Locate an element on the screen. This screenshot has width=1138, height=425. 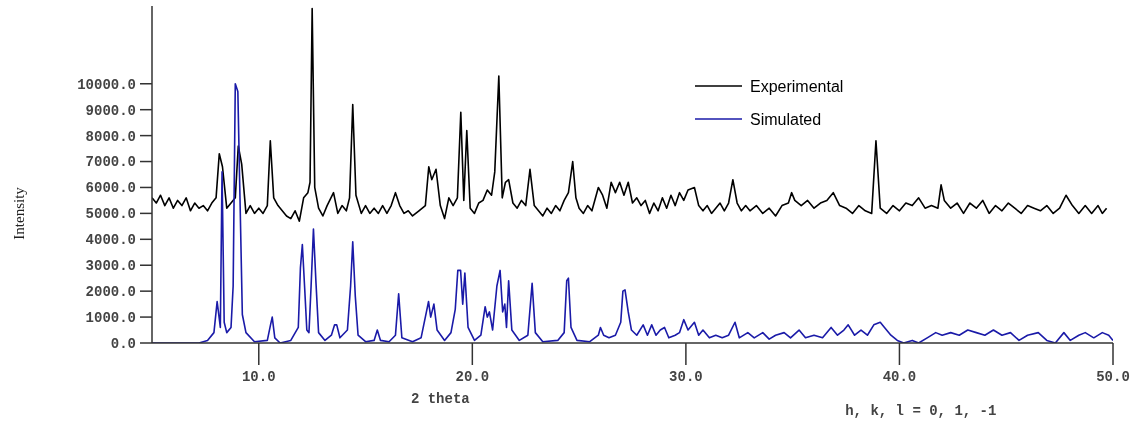
y-tick-label: 0.0 is located at coordinates (123, 343).